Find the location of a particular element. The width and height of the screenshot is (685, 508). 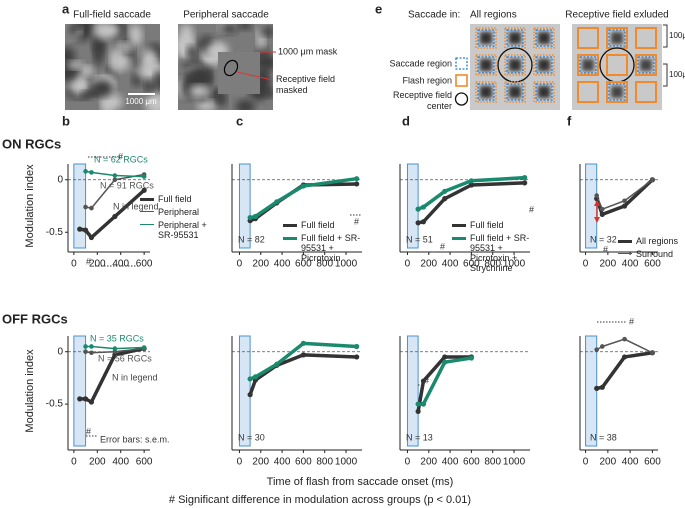

annotation: N = 91 RGCs is located at coordinates (127, 185).